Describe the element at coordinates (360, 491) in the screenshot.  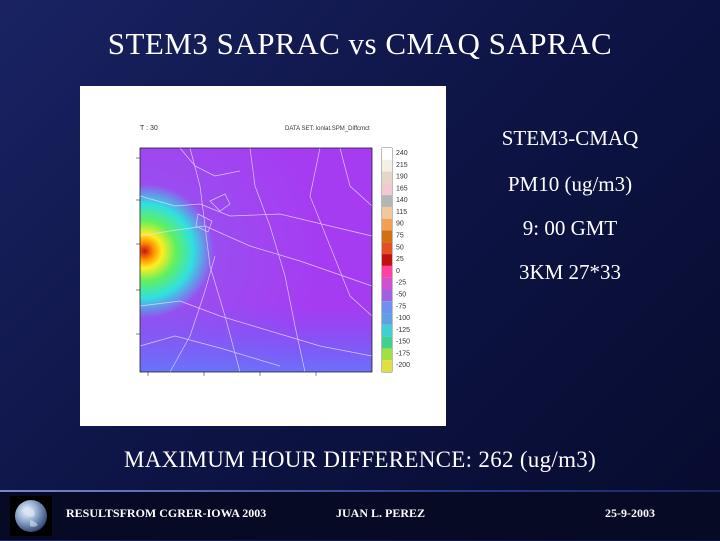
I see `footer-divider` at that location.